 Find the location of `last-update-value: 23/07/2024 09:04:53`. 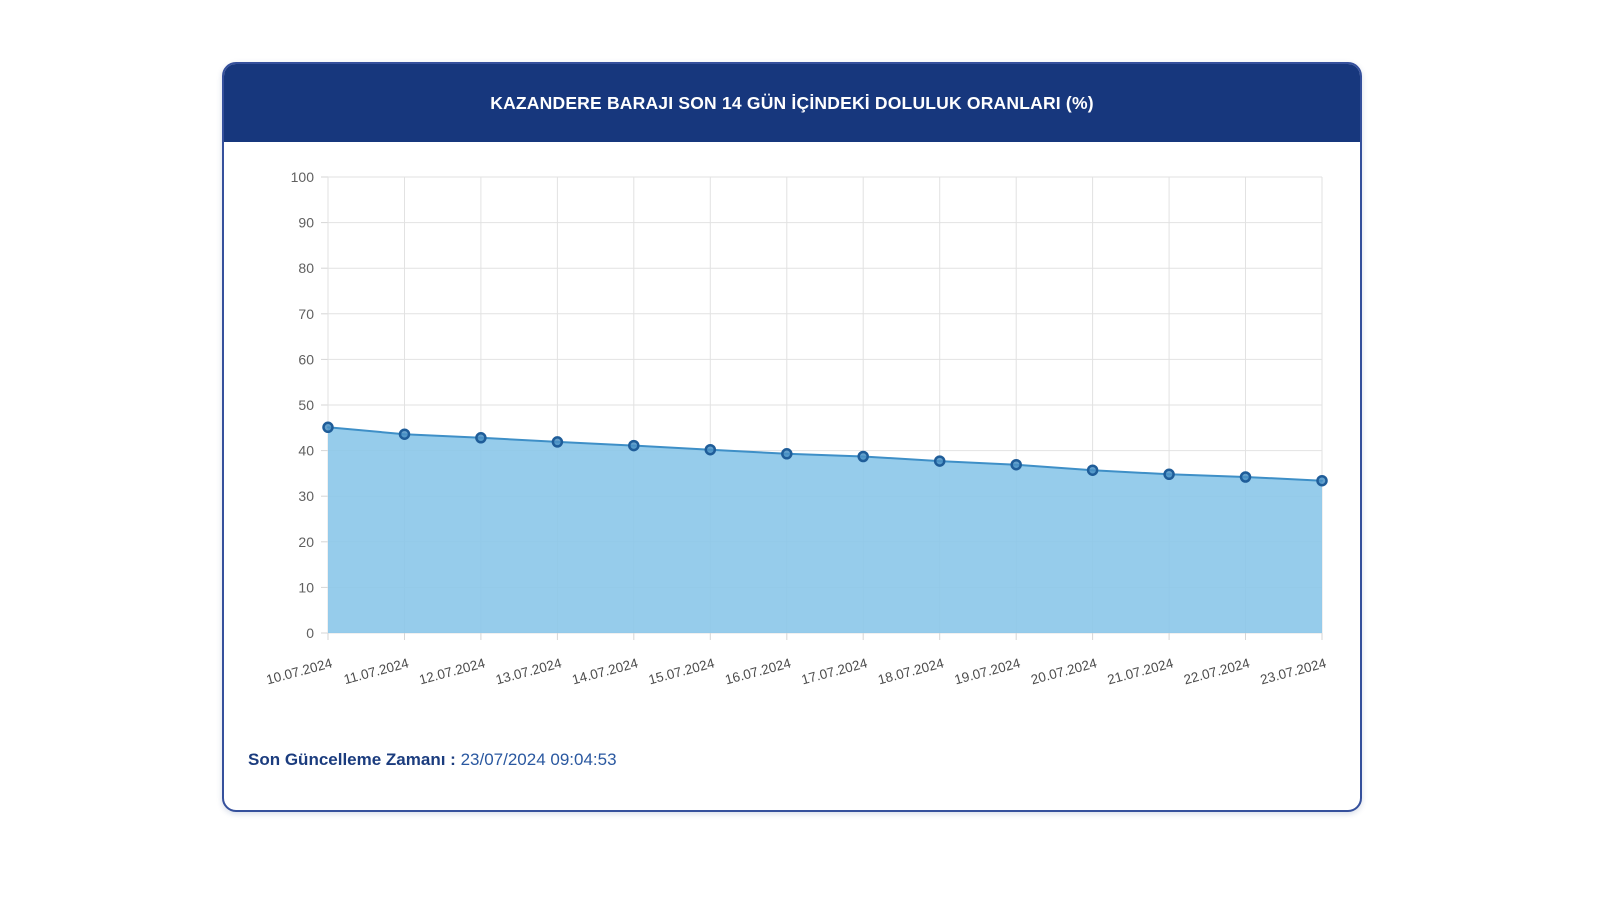

last-update-value: 23/07/2024 09:04:53 is located at coordinates (538, 759).